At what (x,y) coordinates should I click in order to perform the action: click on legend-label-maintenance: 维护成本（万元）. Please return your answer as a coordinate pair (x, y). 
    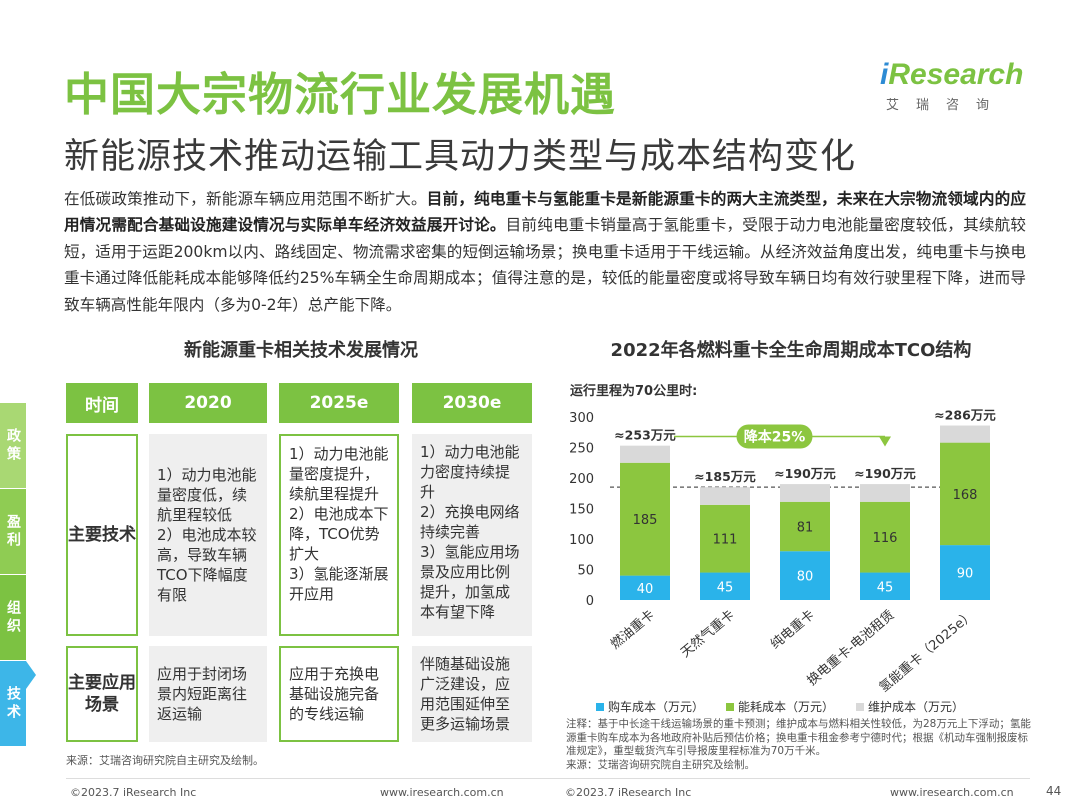
    Looking at the image, I should click on (916, 707).